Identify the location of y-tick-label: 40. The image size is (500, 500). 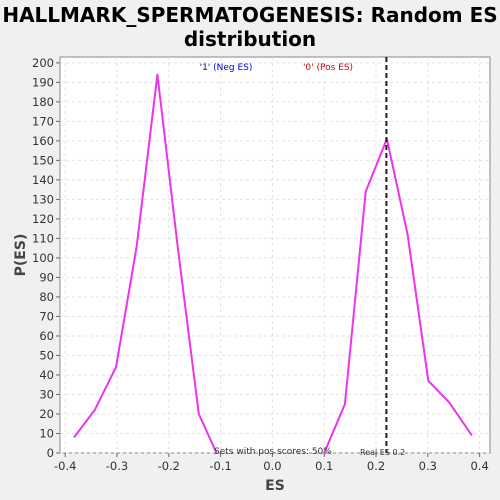
(46, 375).